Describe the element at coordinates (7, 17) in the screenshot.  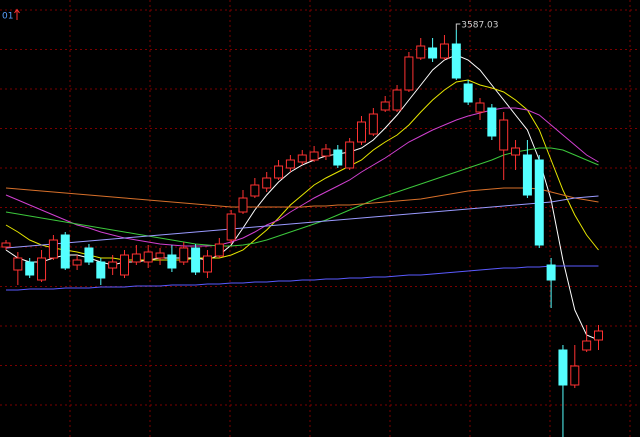
I see `period-label: 01` at that location.